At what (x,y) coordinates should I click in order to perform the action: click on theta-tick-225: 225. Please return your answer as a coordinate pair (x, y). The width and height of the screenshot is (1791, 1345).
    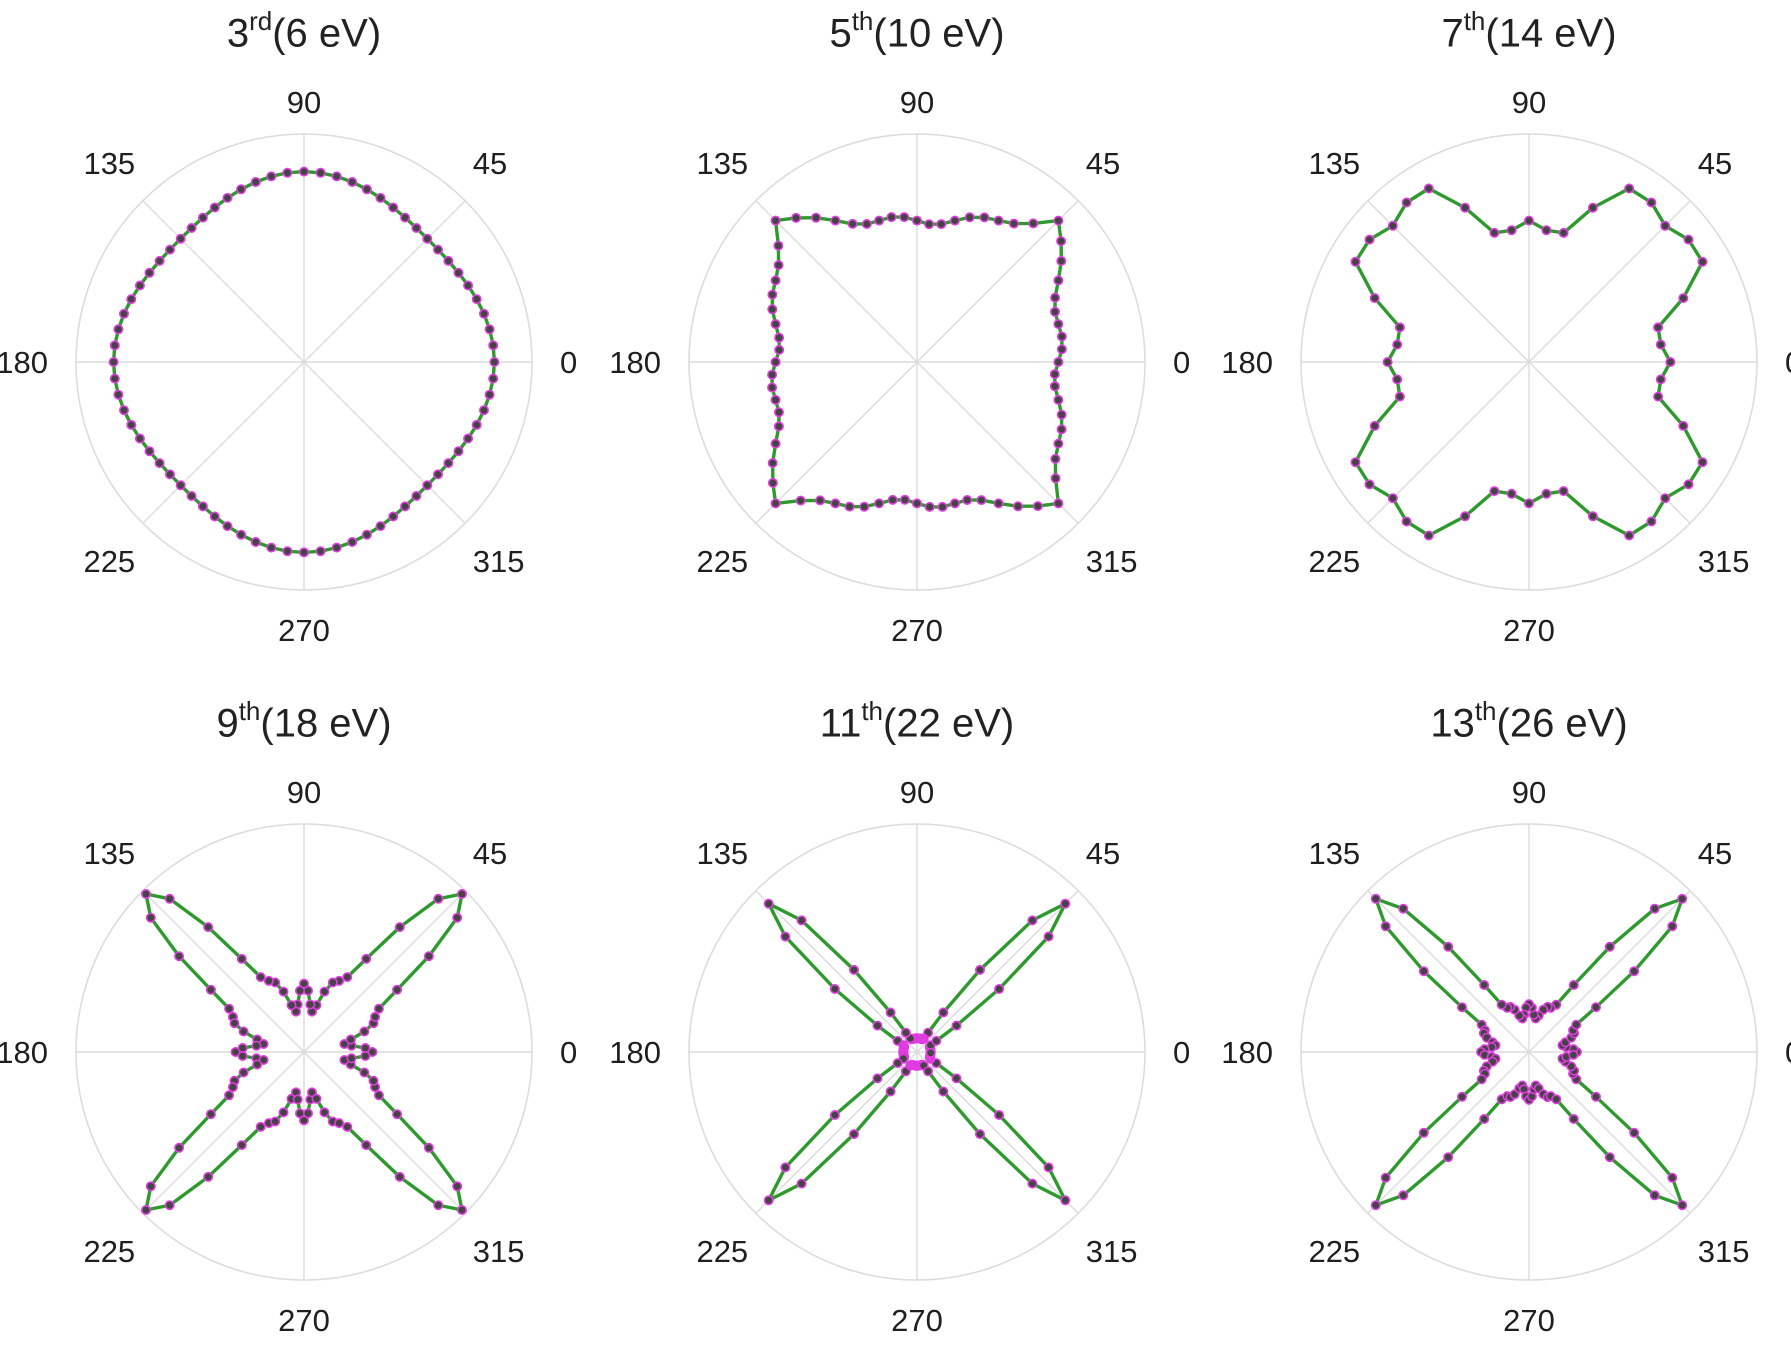
    Looking at the image, I should click on (722, 1251).